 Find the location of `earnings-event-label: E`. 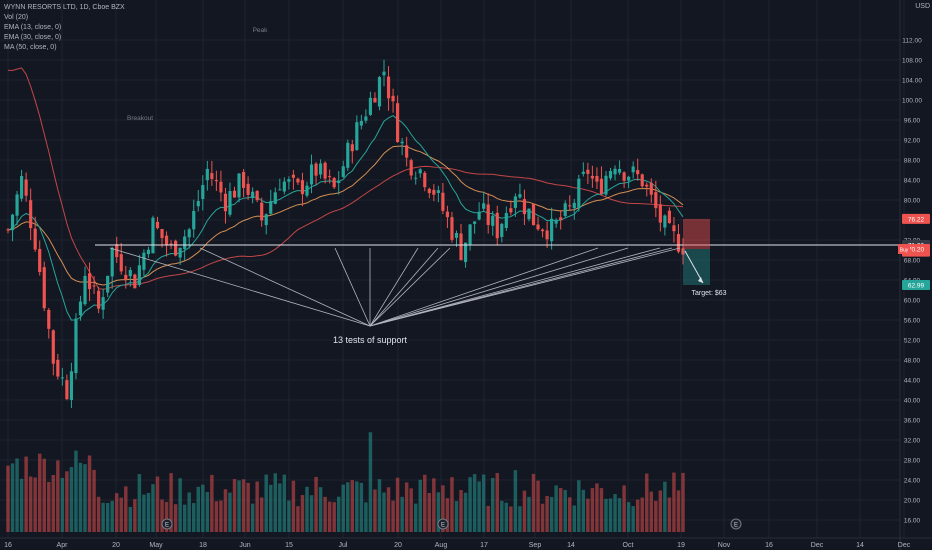

earnings-event-label: E is located at coordinates (443, 526).